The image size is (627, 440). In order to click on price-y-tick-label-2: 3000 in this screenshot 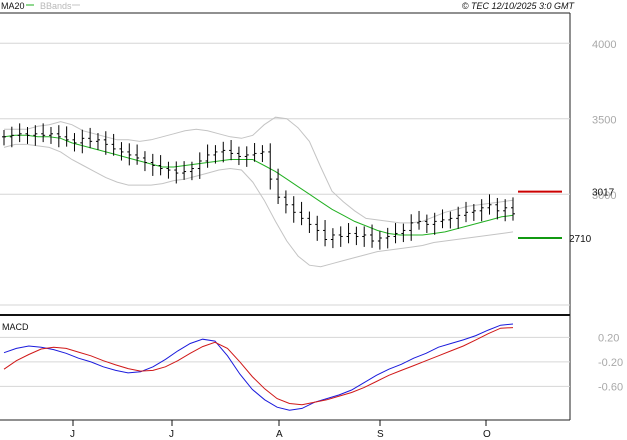, I will do `click(604, 196)`.